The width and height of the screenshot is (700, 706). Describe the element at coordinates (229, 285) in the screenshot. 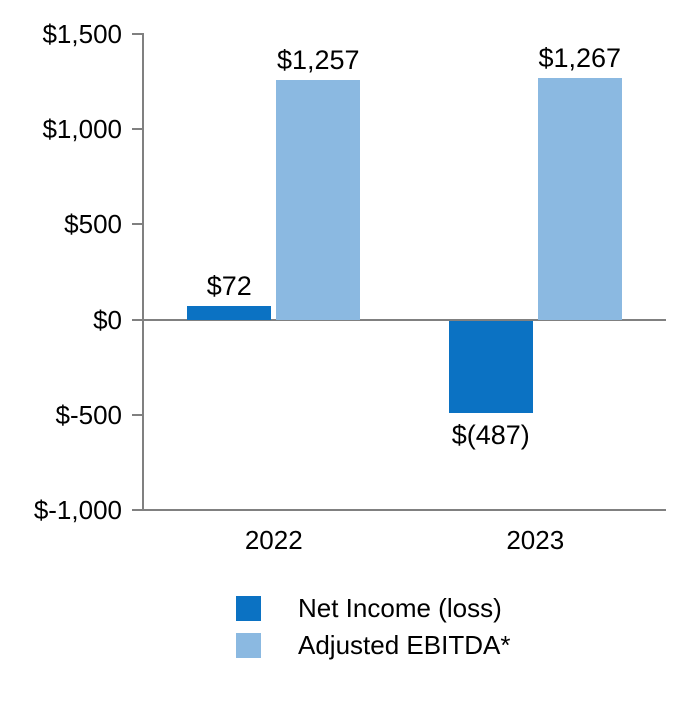

I see `bar-value-label: $72` at that location.